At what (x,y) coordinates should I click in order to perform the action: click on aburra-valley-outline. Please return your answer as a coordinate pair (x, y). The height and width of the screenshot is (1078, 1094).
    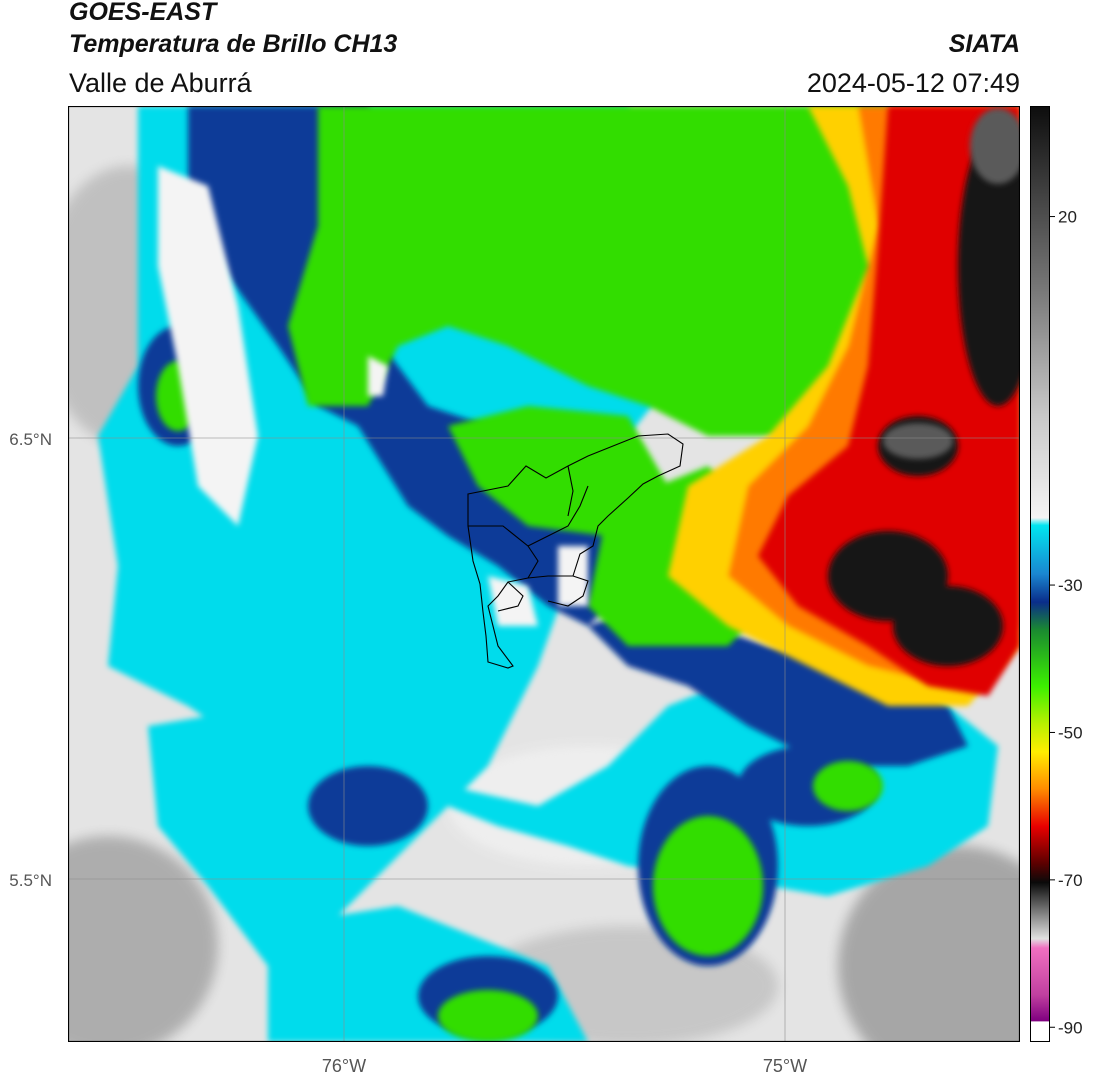
    Looking at the image, I should click on (575, 551).